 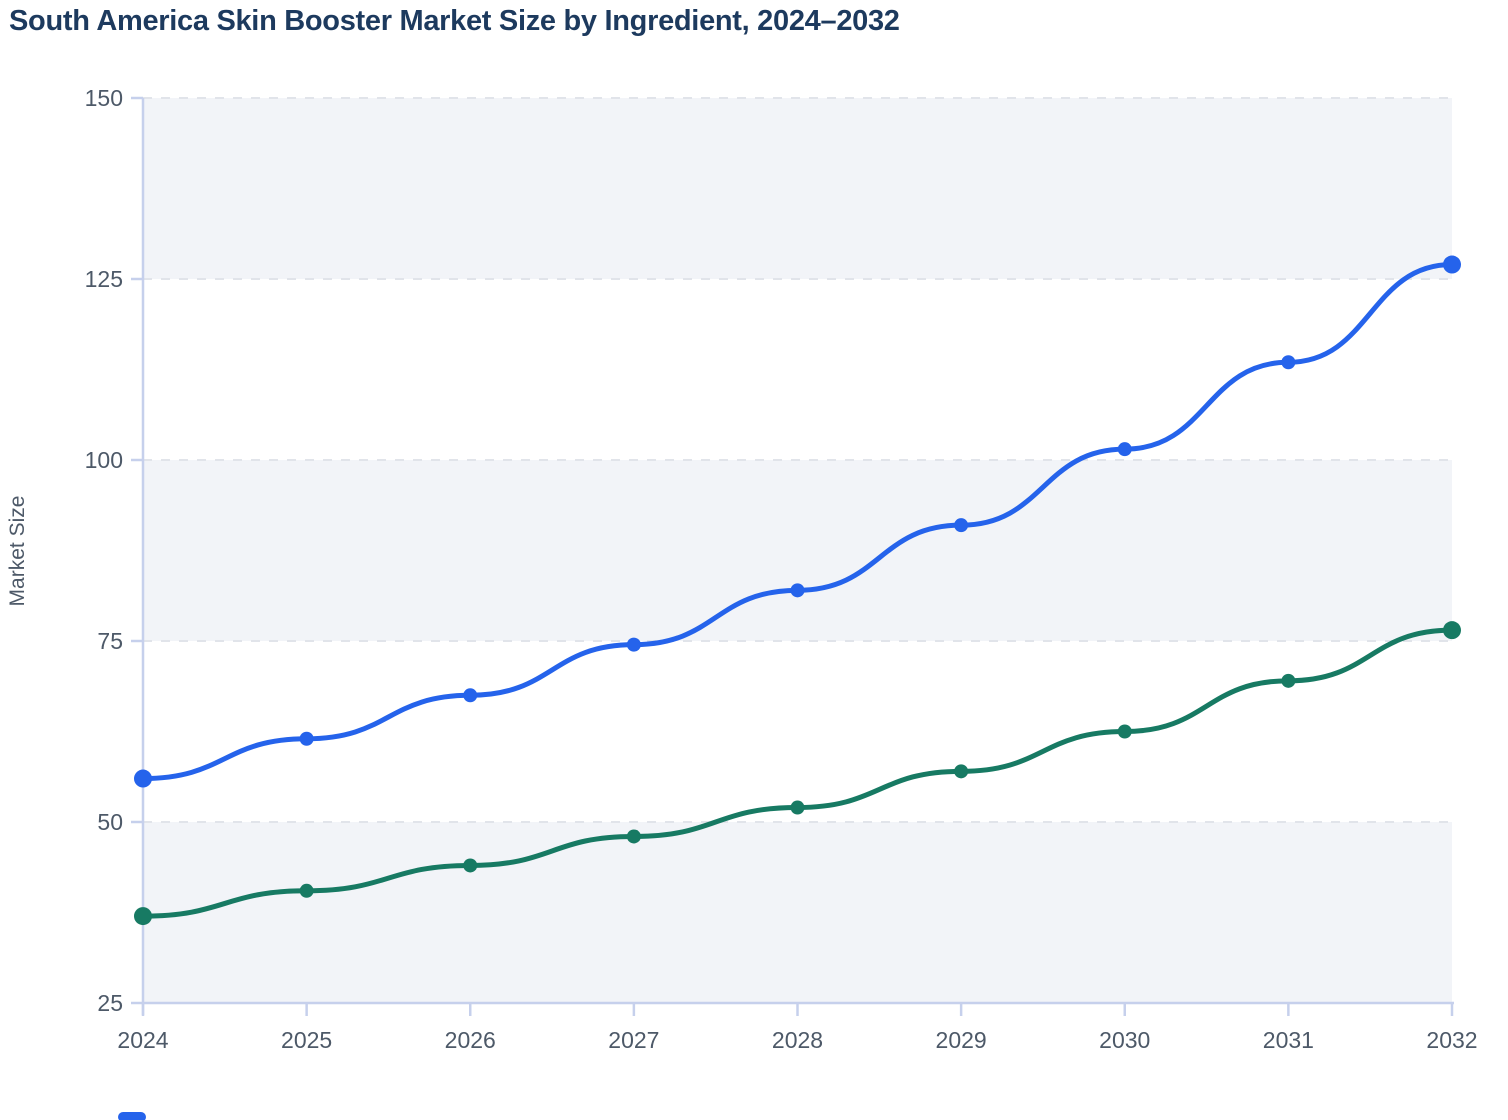 What do you see at coordinates (797, 807) in the screenshot?
I see `data-point-green-2028` at bounding box center [797, 807].